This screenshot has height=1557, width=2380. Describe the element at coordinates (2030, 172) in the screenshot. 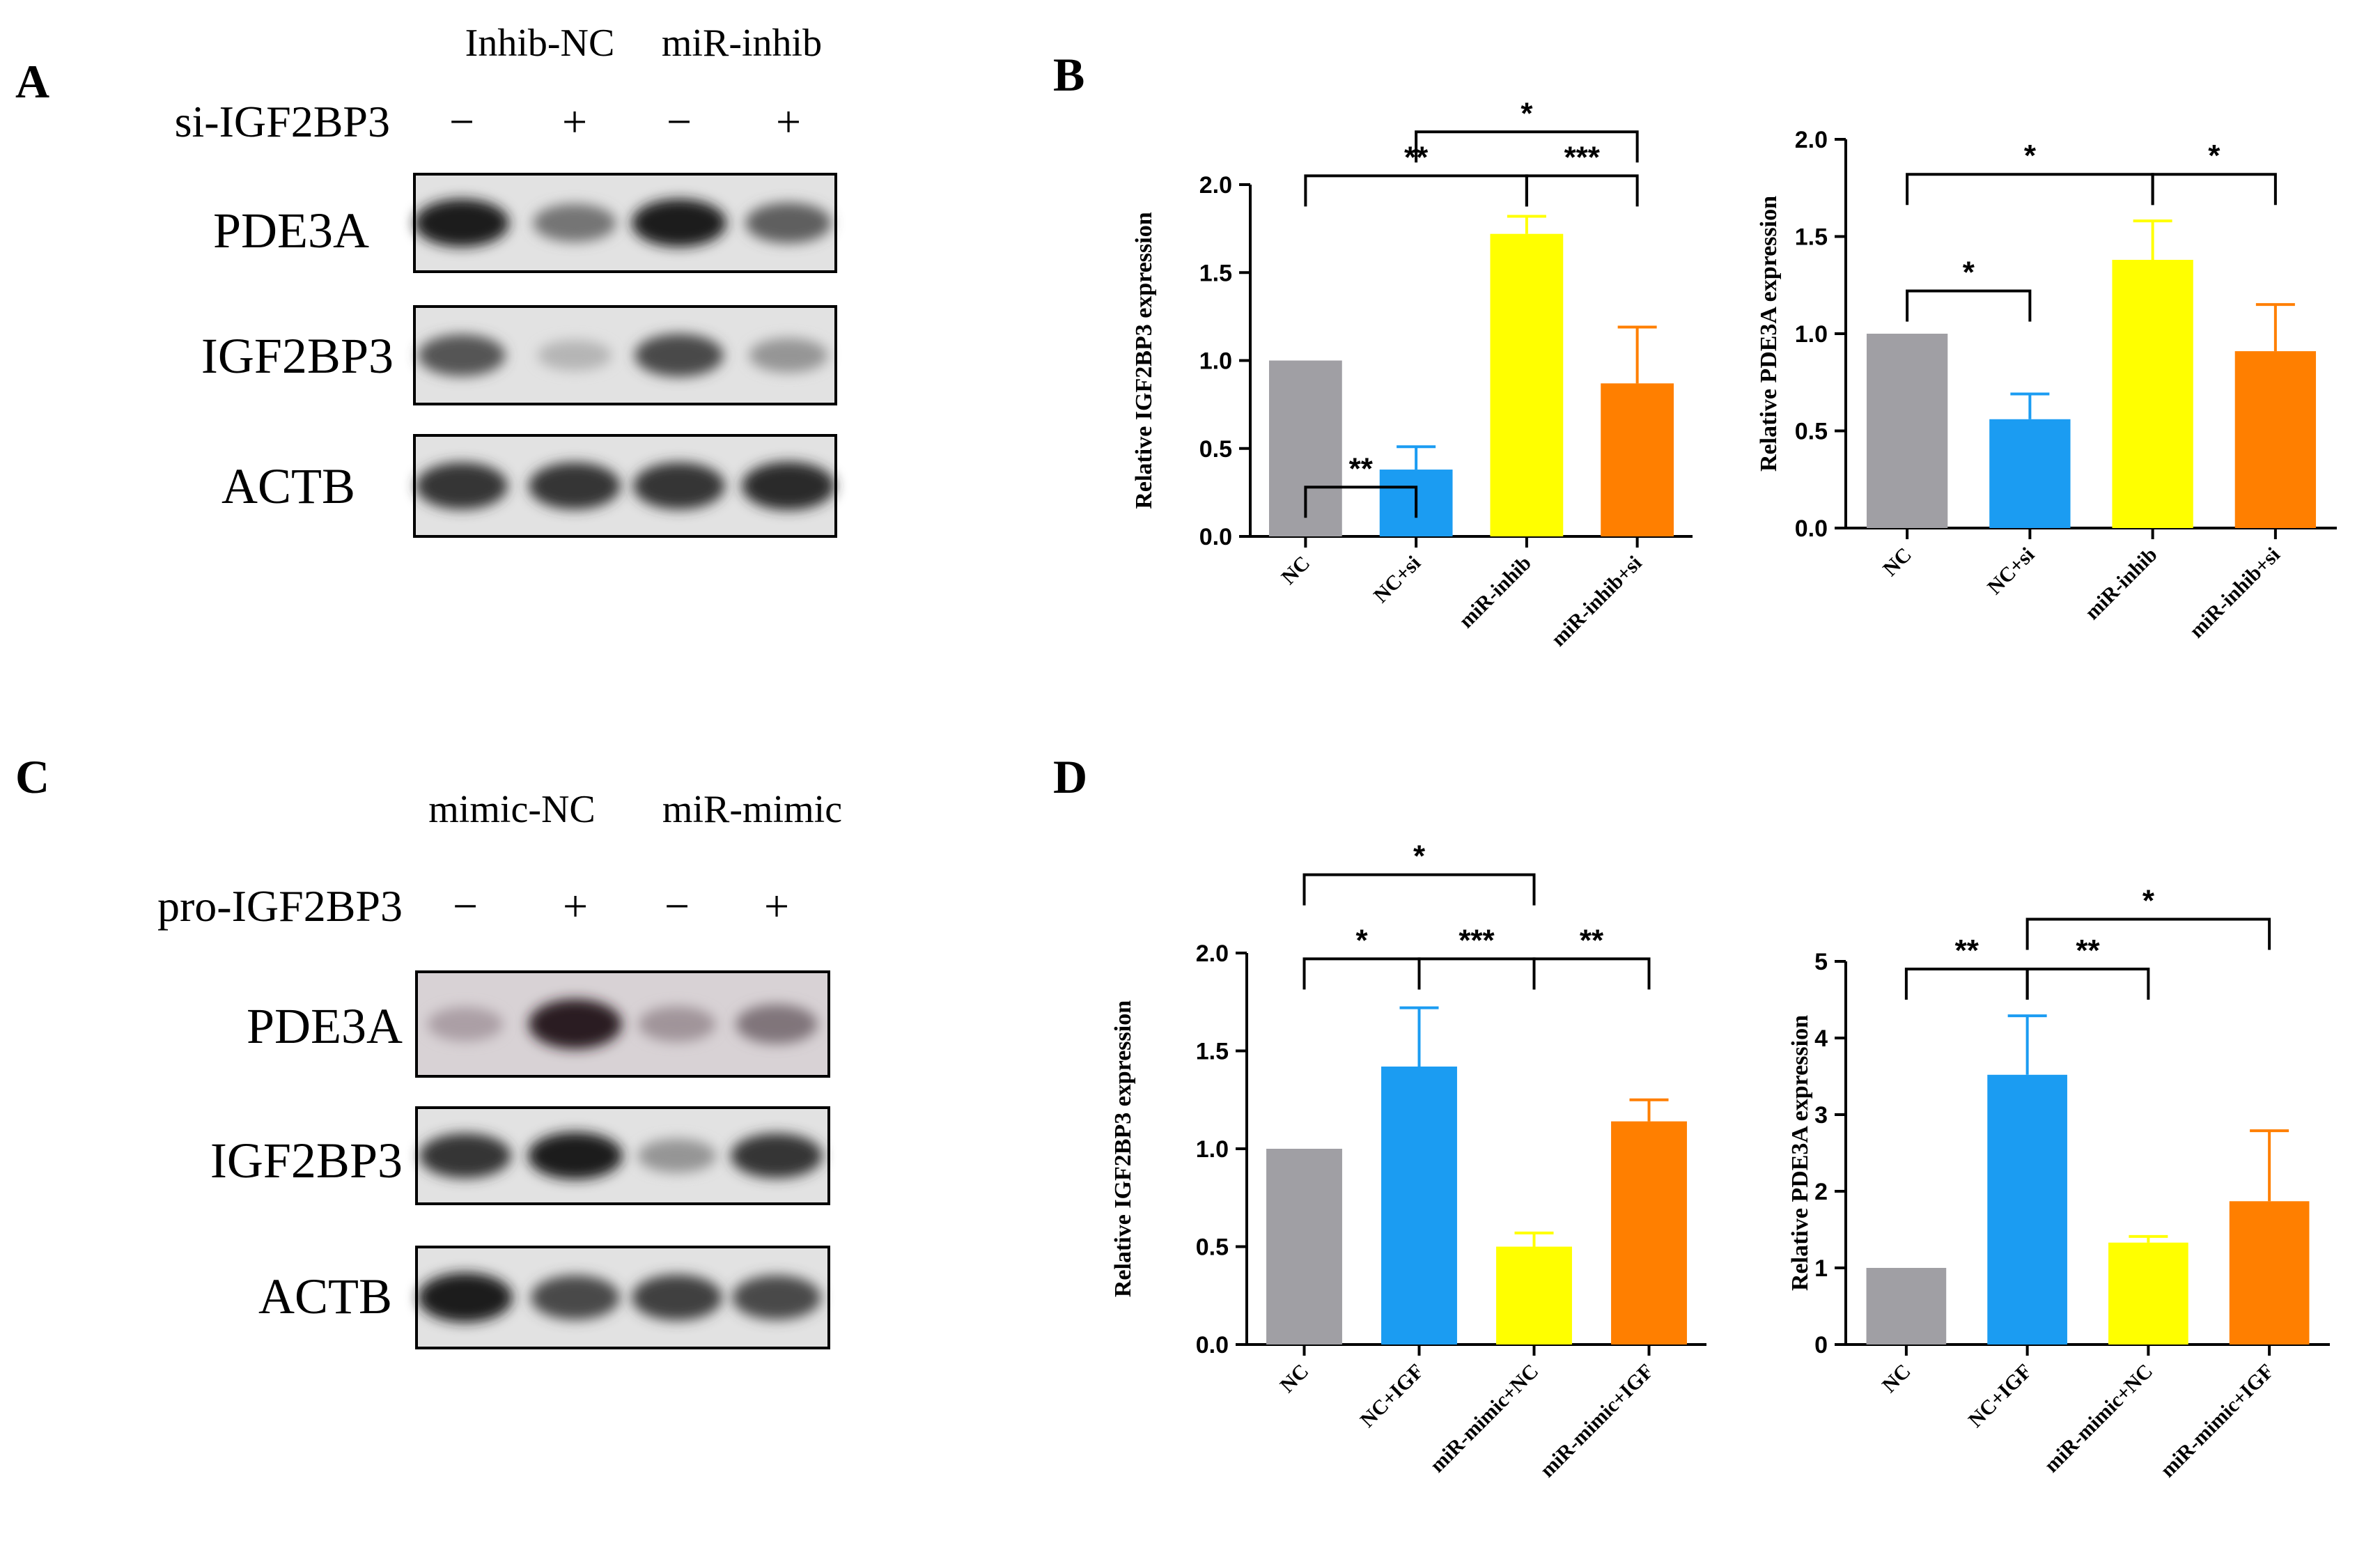

I see `significance-bracket-b2-2: *` at that location.